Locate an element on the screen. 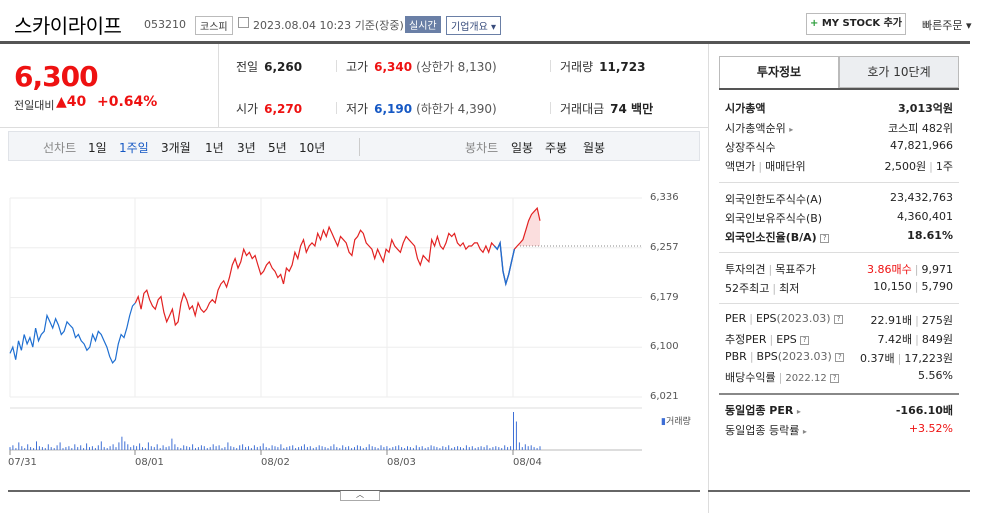 Image resolution: width=993 pixels, height=513 pixels. period-3y: 3년 is located at coordinates (246, 148).